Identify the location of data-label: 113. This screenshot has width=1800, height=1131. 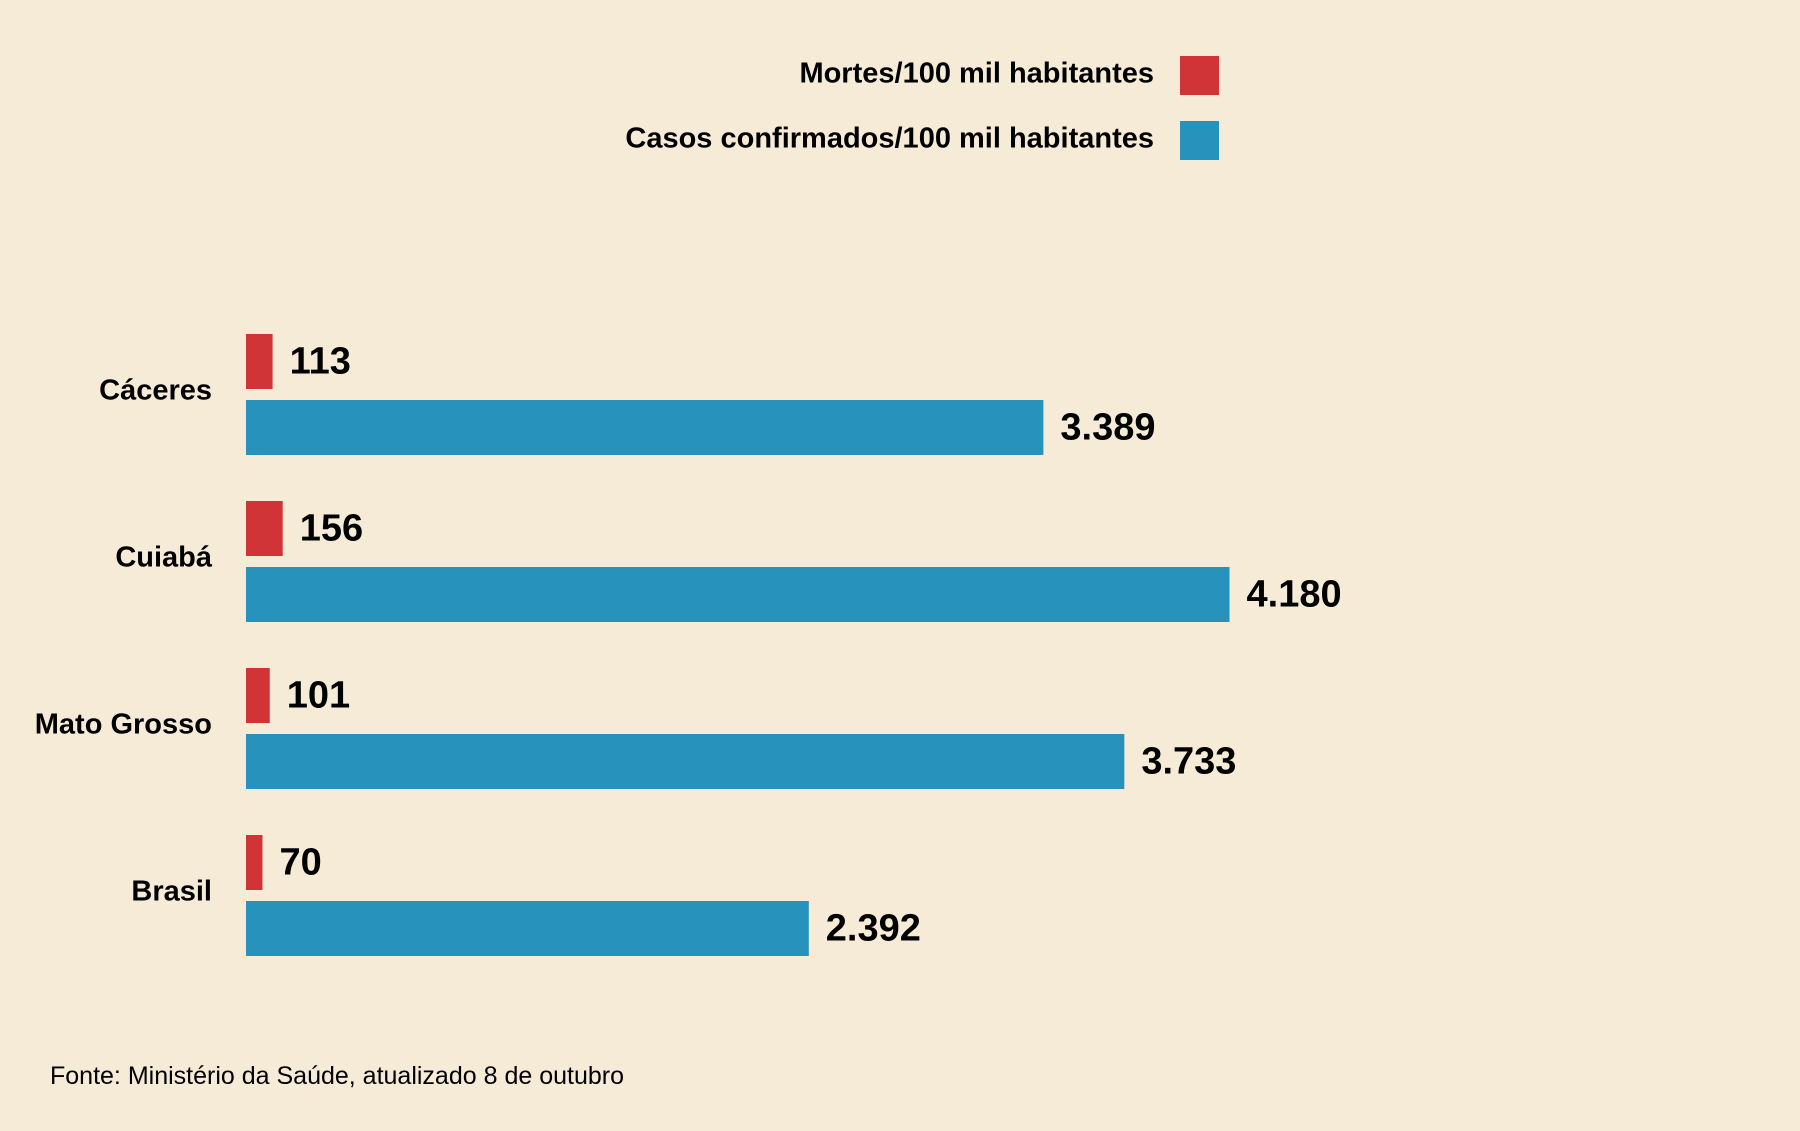
(320, 362).